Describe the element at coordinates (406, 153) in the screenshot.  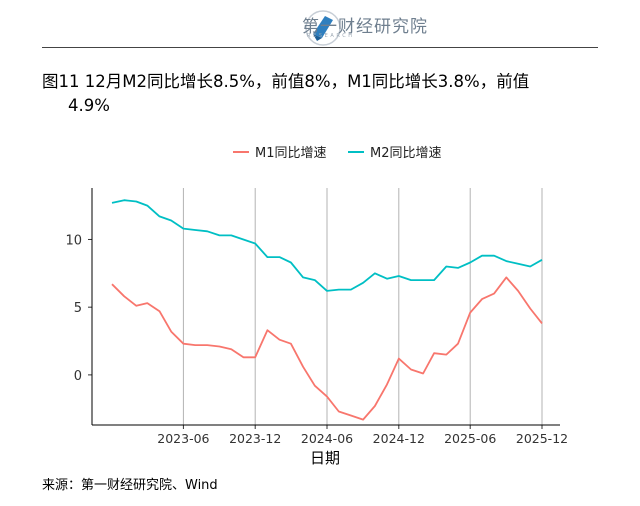
I see `legend-label: M2同比增速` at that location.